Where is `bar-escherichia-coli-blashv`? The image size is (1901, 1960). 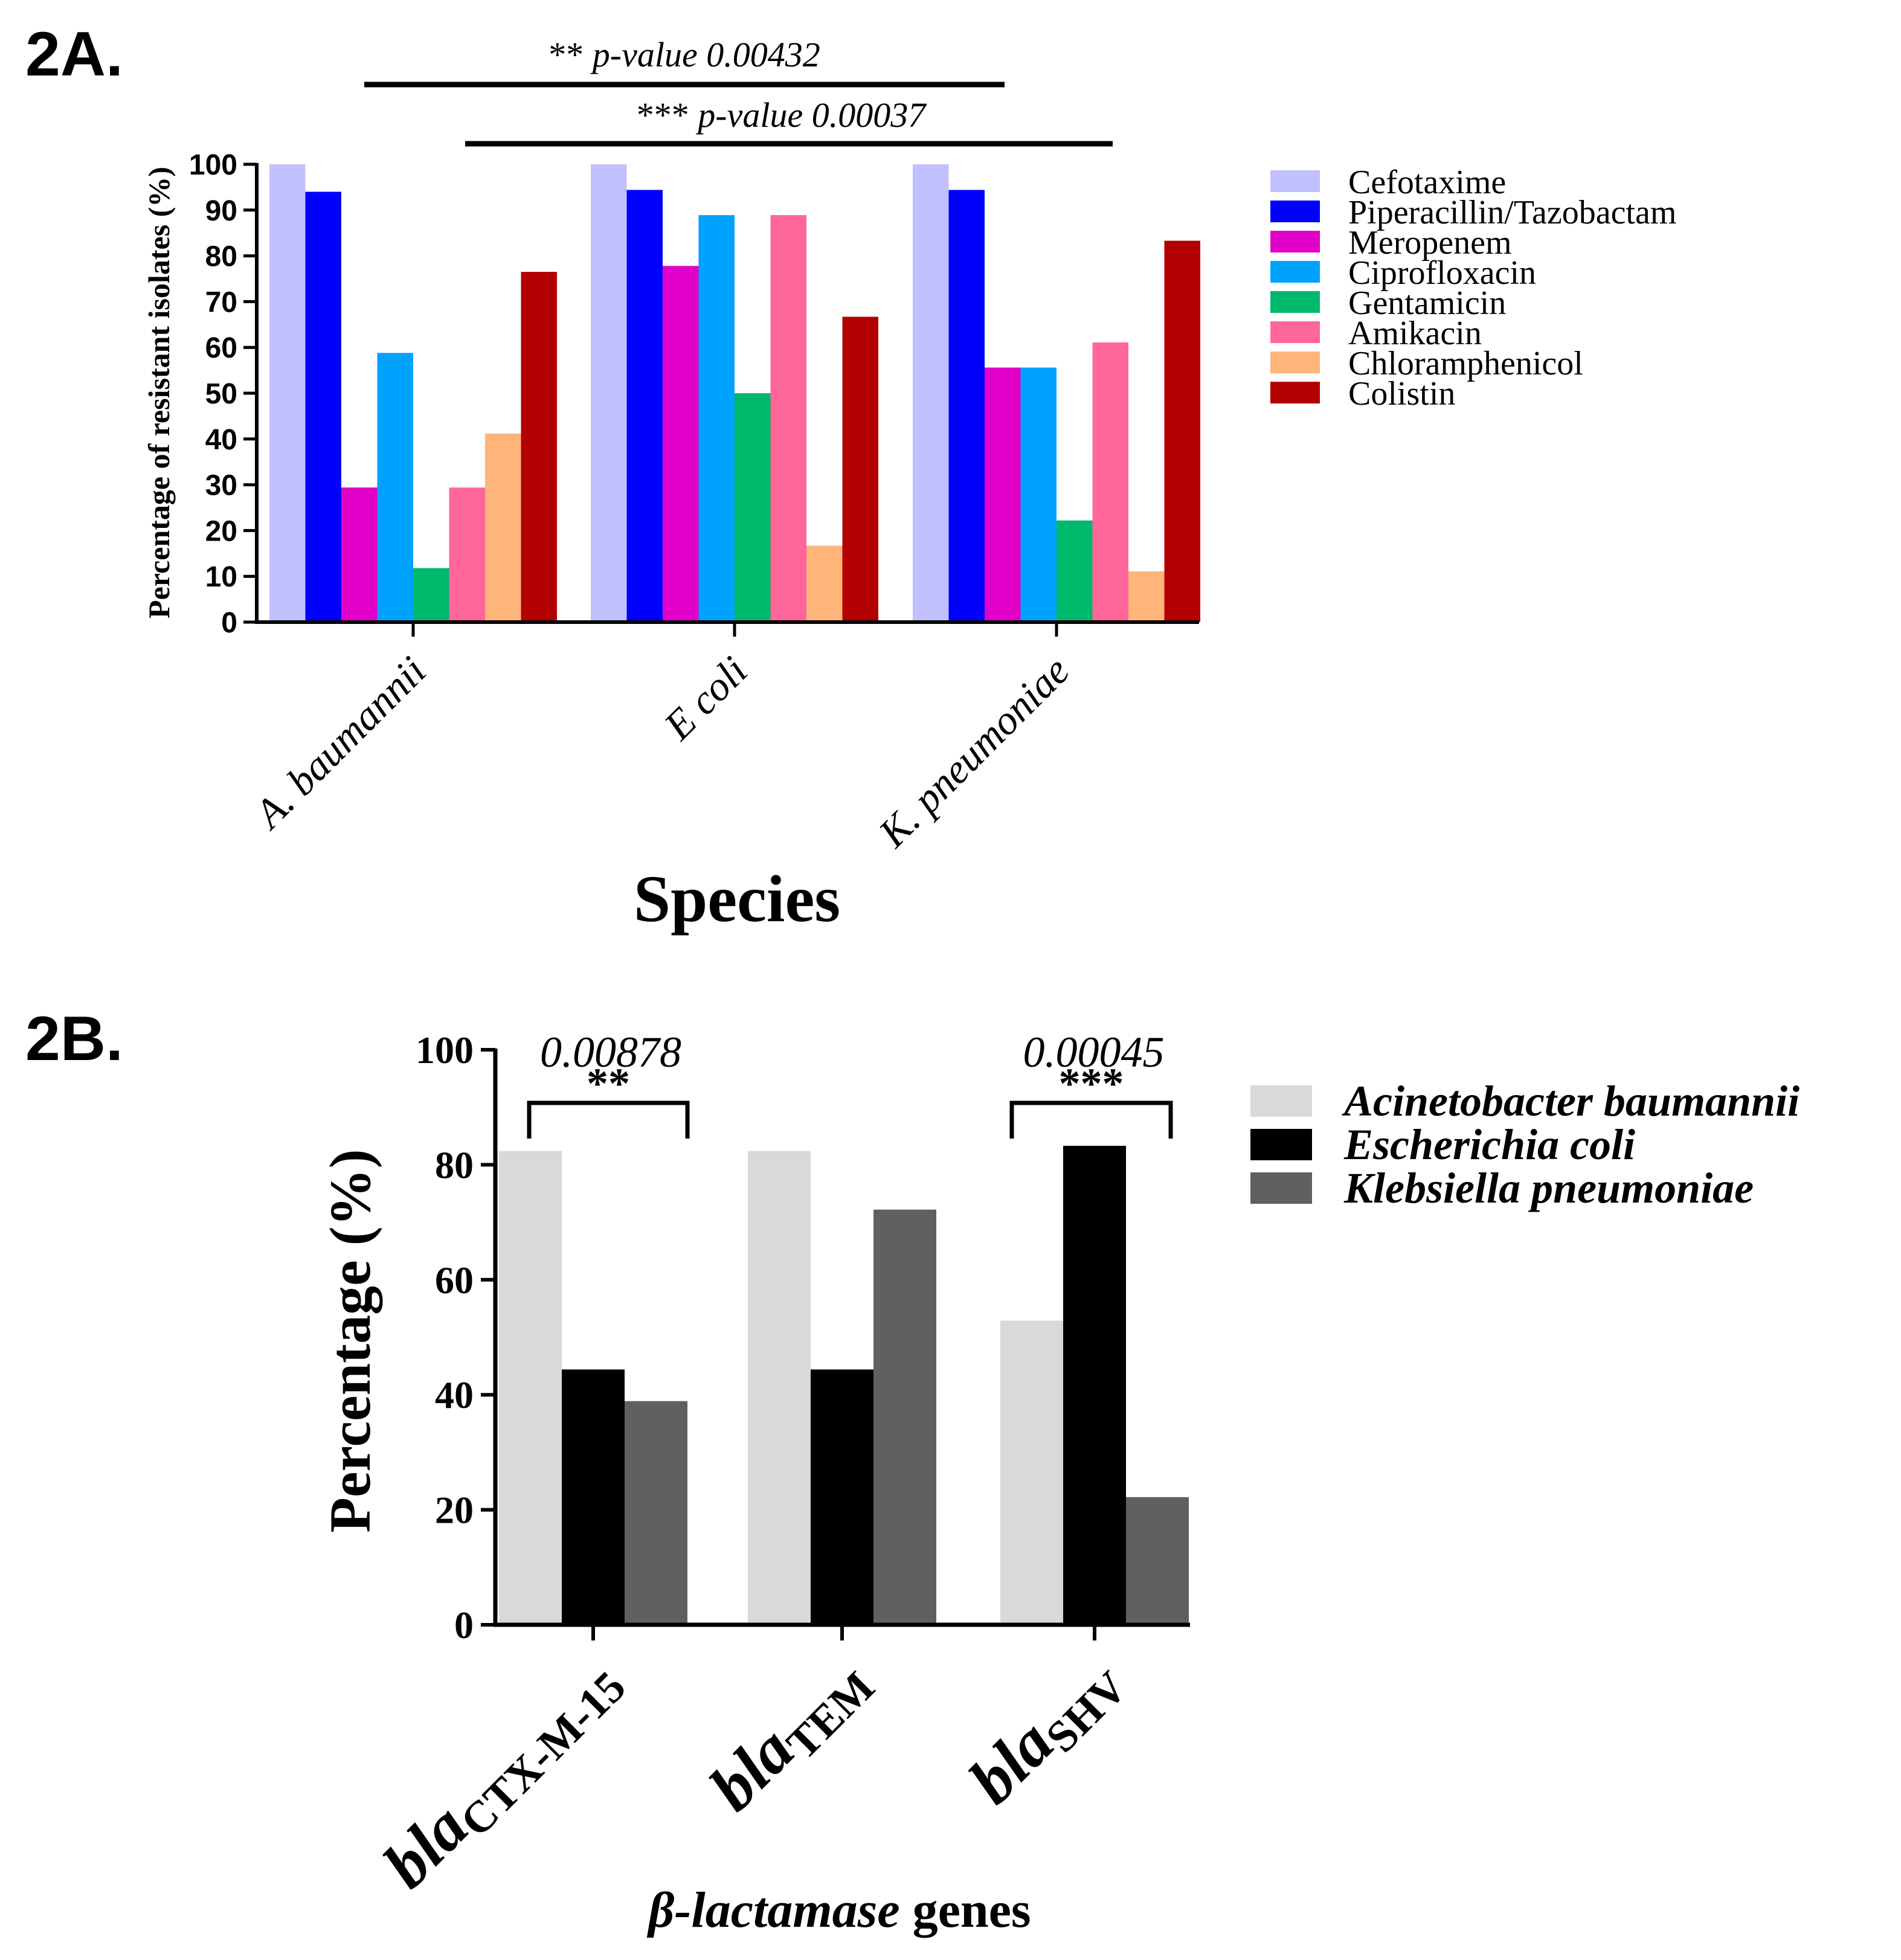 bar-escherichia-coli-blashv is located at coordinates (1094, 1385).